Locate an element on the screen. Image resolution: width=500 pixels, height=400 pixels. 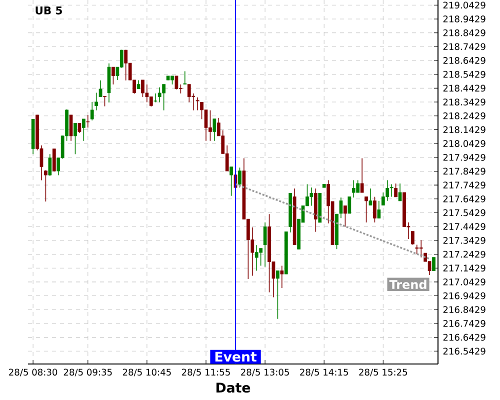
y-tick-label: 217.5429 is located at coordinates (464, 212).